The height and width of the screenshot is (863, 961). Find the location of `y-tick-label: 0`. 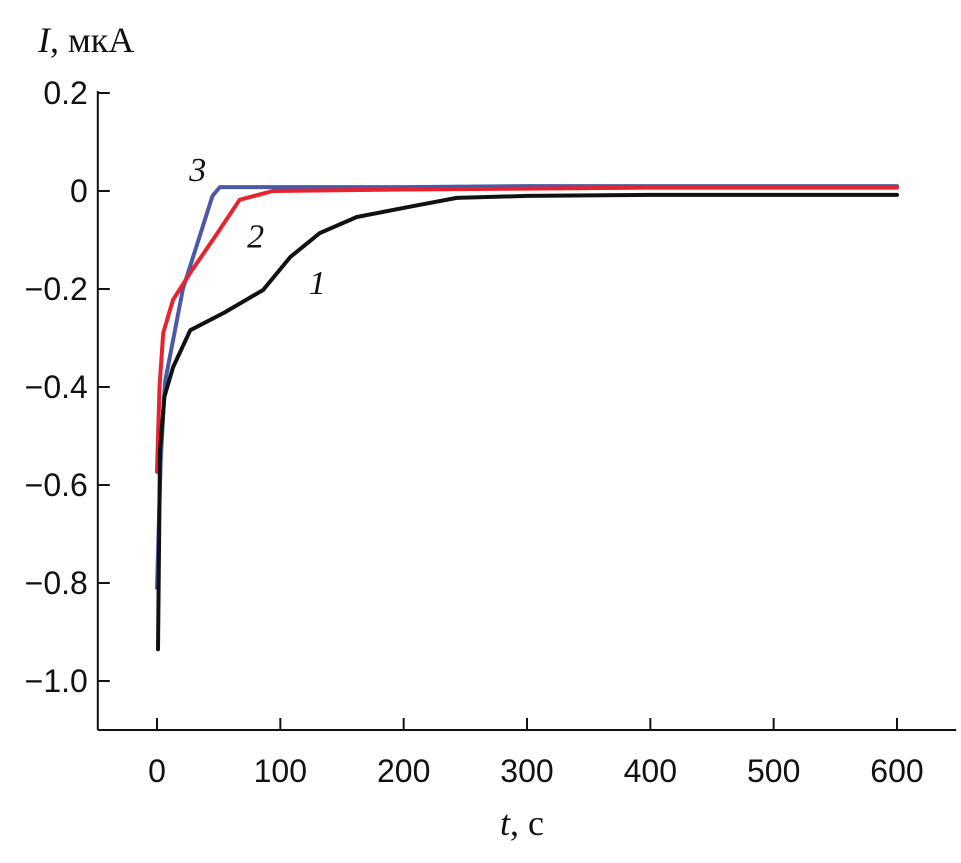

y-tick-label: 0 is located at coordinates (79, 191).